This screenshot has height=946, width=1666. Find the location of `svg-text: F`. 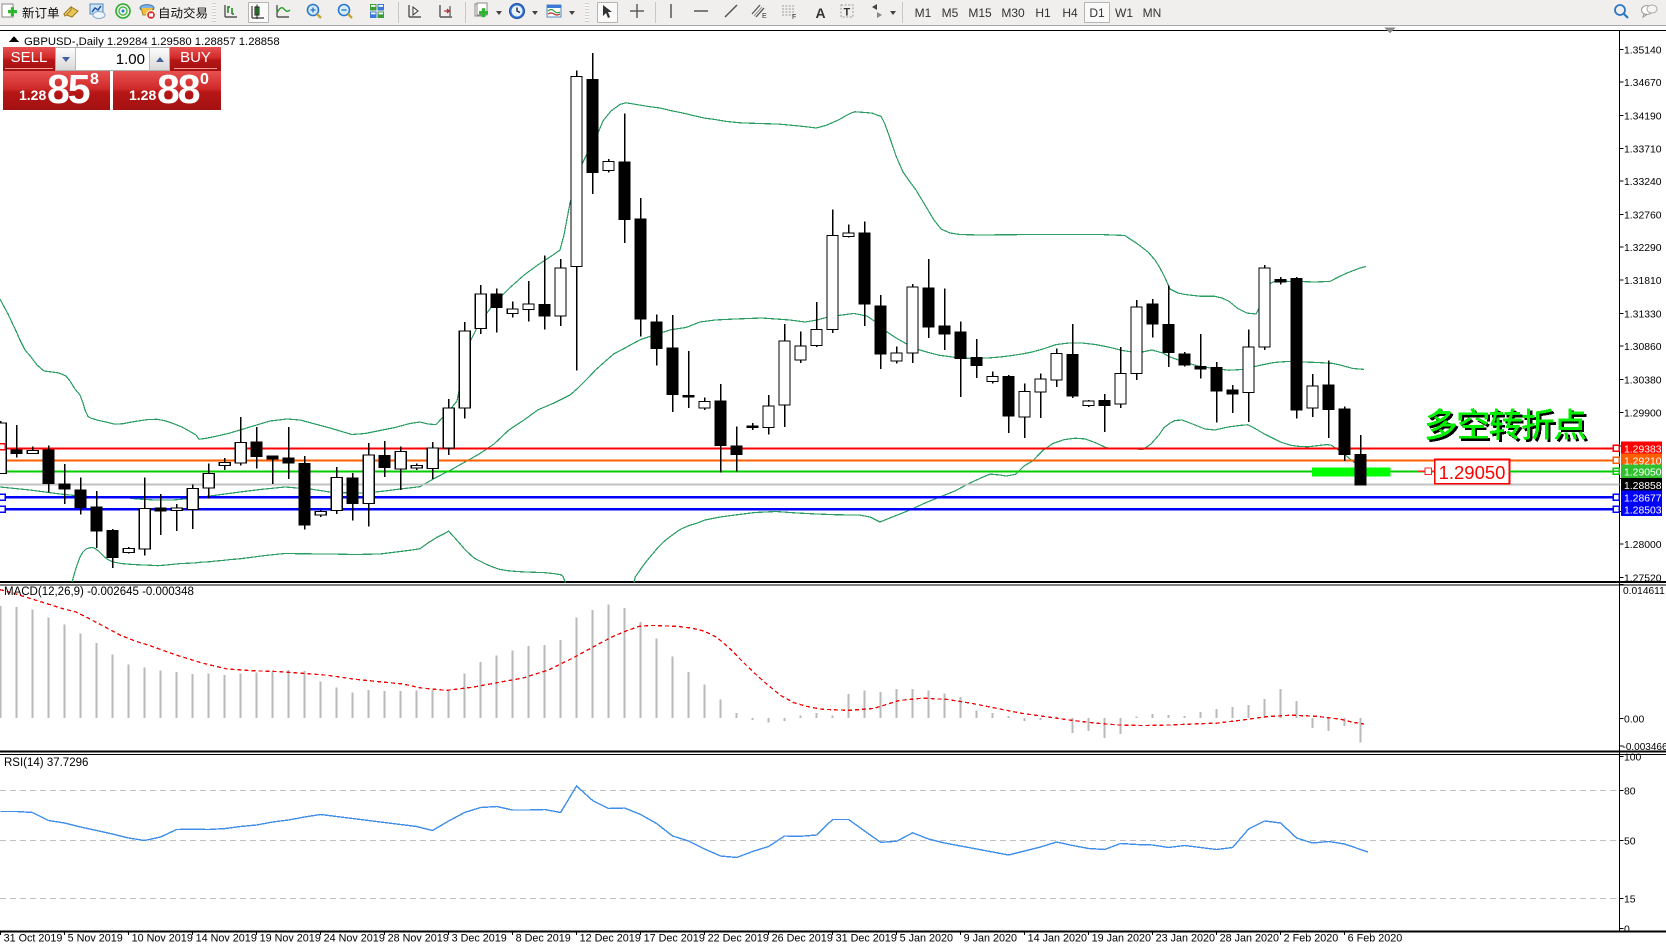

svg-text: F is located at coordinates (794, 17).